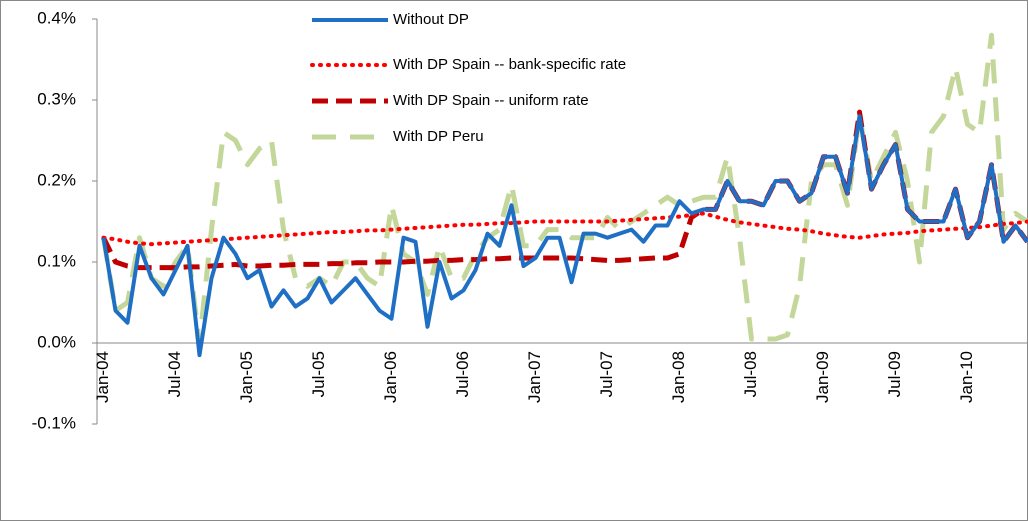 Image resolution: width=1028 pixels, height=521 pixels. I want to click on legend-label: With DP Peru, so click(438, 136).